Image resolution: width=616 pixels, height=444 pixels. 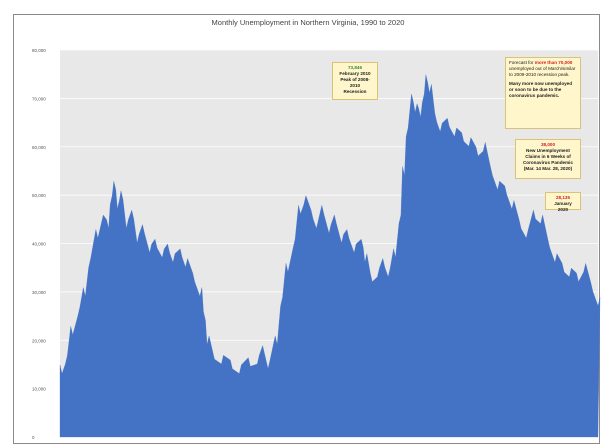 I want to click on y-tick-label: 10,000, so click(x=39, y=389).